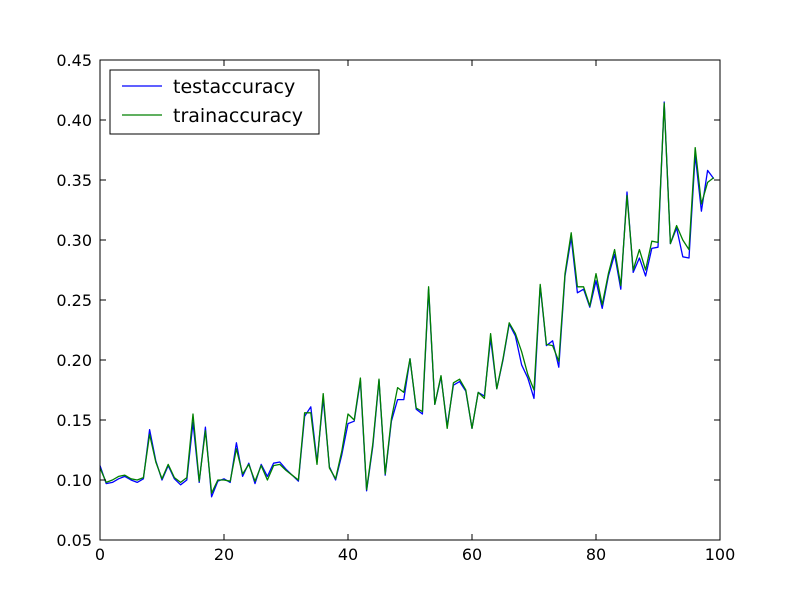  Describe the element at coordinates (234, 87) in the screenshot. I see `legend-label-testaccuracy: testaccuracy` at that location.